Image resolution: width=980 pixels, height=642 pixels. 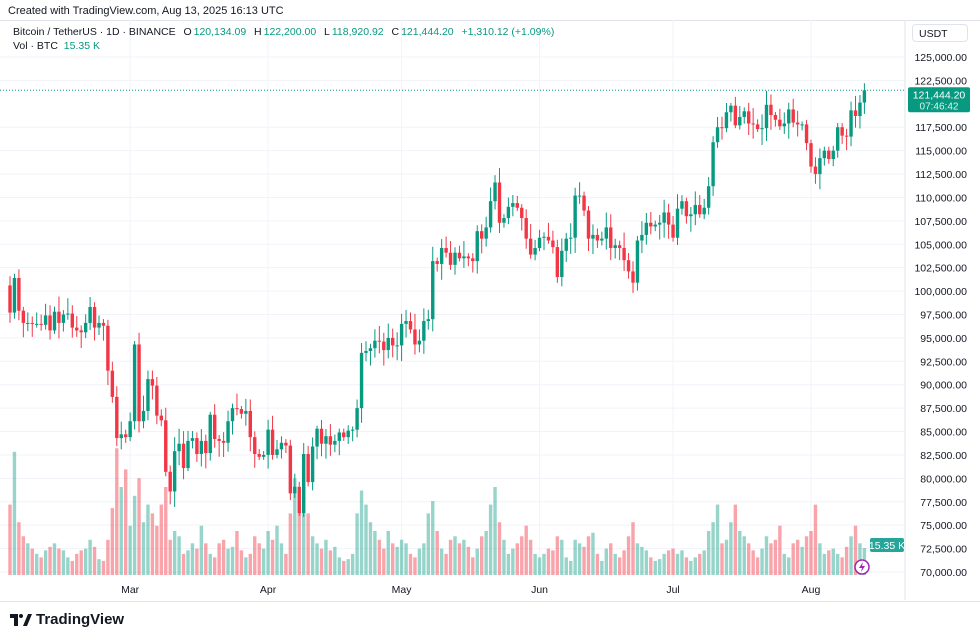 What do you see at coordinates (941, 198) in the screenshot?
I see `y-tick-label: 110,000.00` at bounding box center [941, 198].